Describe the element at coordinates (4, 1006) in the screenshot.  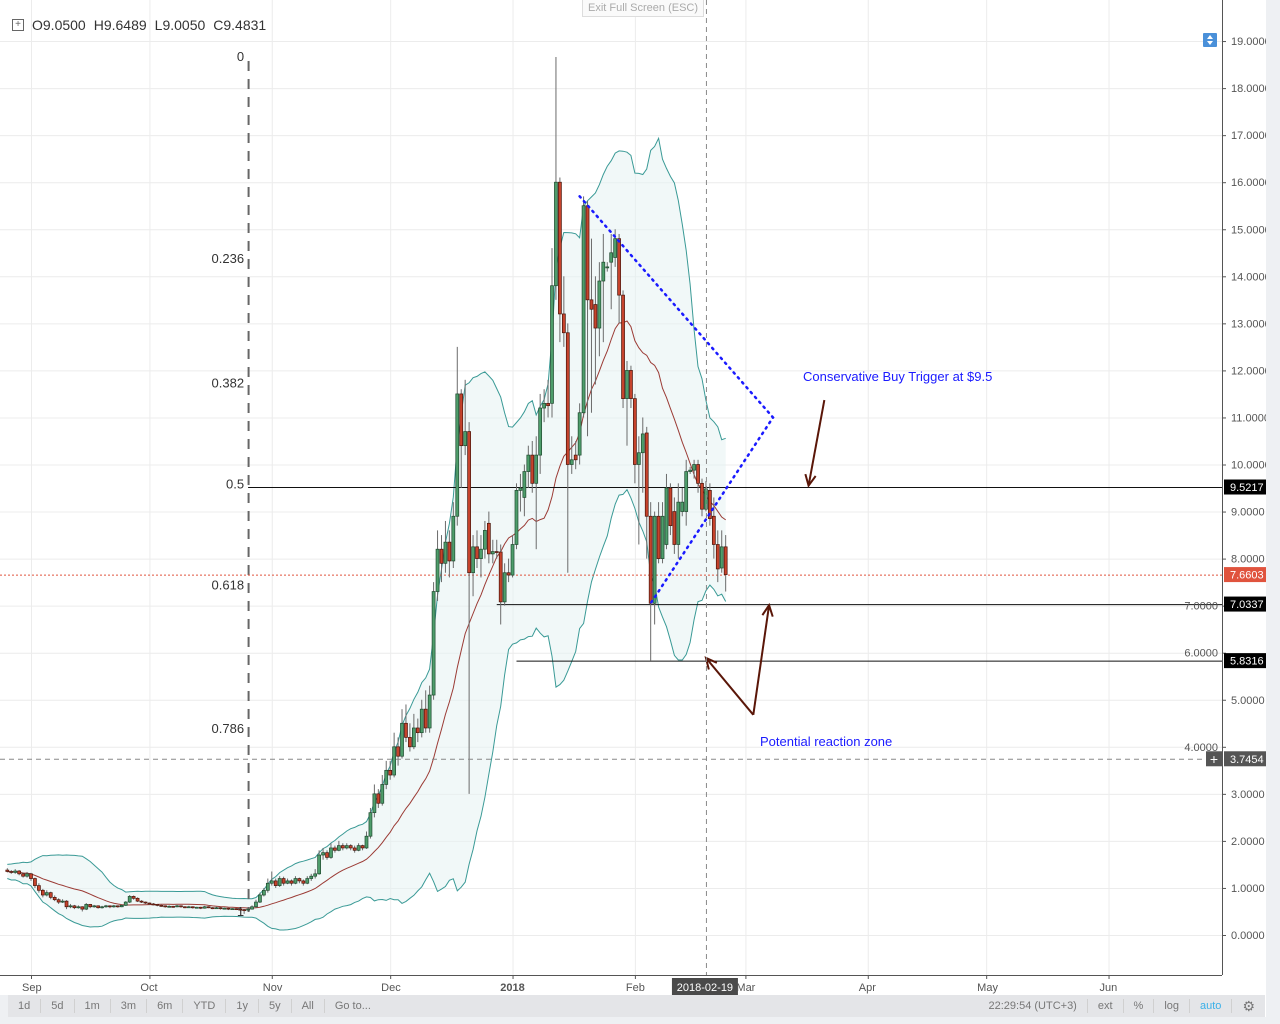
I see `left-strip` at that location.